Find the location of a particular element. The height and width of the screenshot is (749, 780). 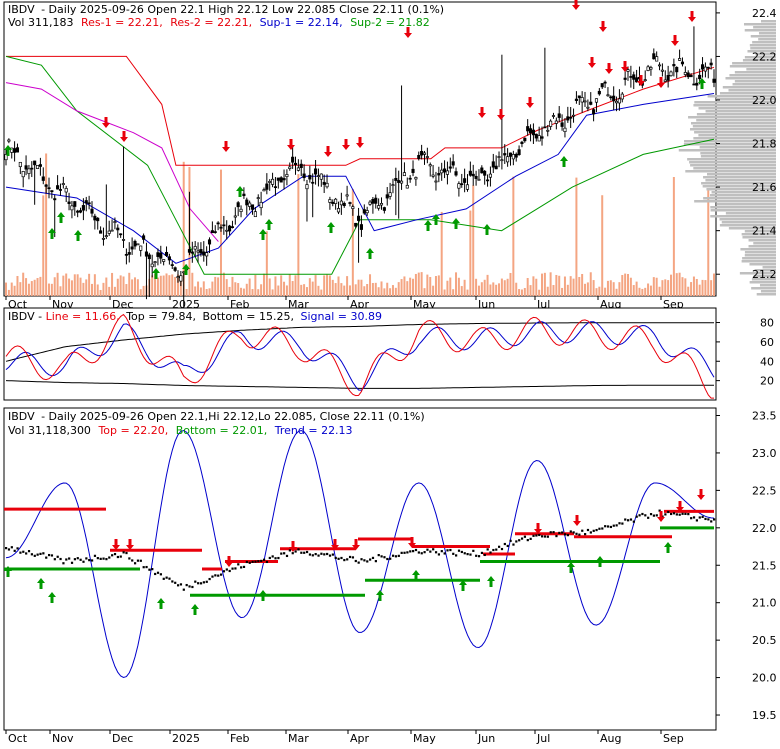

price-y-axis: 22.4 22.2 22.0 21.8 21.6 21.4 21.2 is located at coordinates (746, 144).